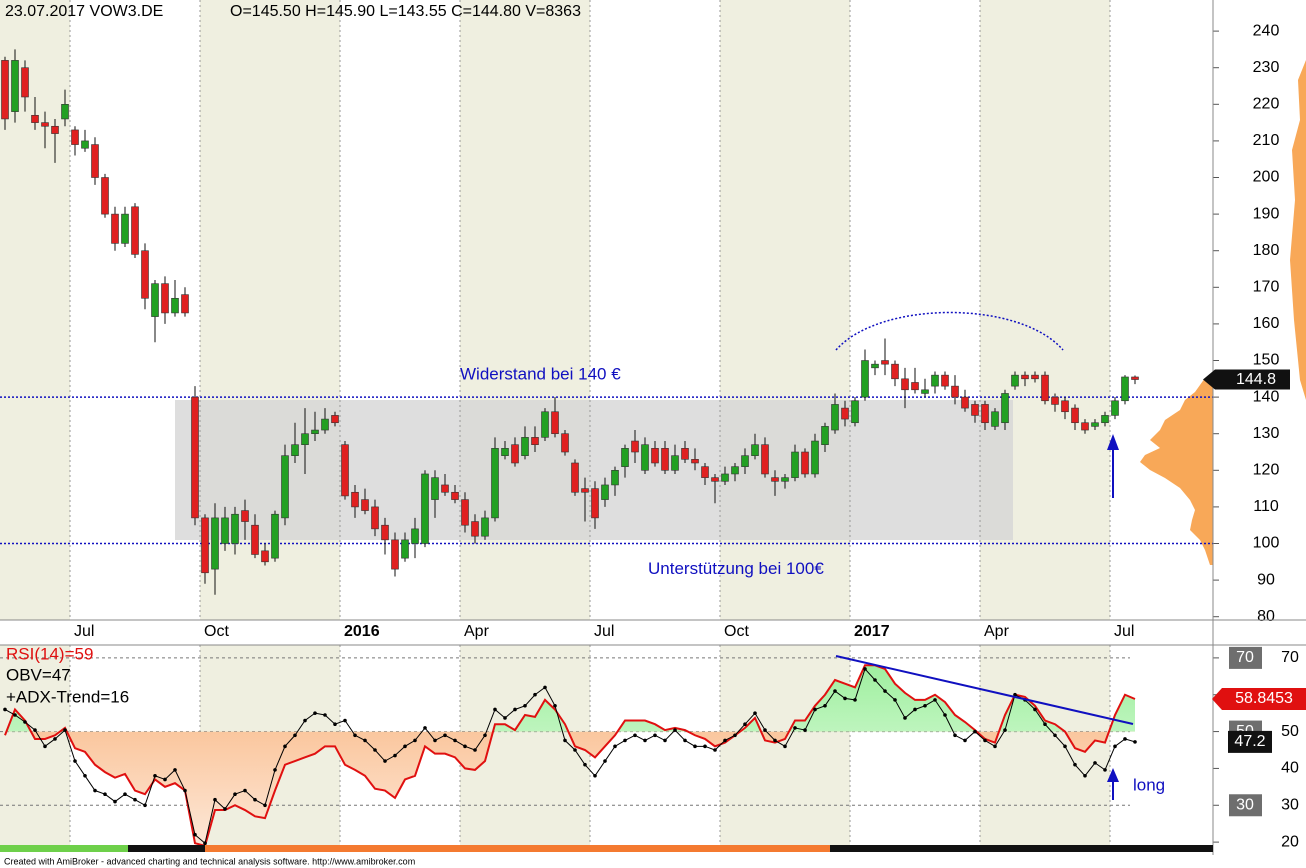 The height and width of the screenshot is (868, 1306). What do you see at coordinates (1266, 30) in the screenshot?
I see `y-tick-label: 240` at bounding box center [1266, 30].